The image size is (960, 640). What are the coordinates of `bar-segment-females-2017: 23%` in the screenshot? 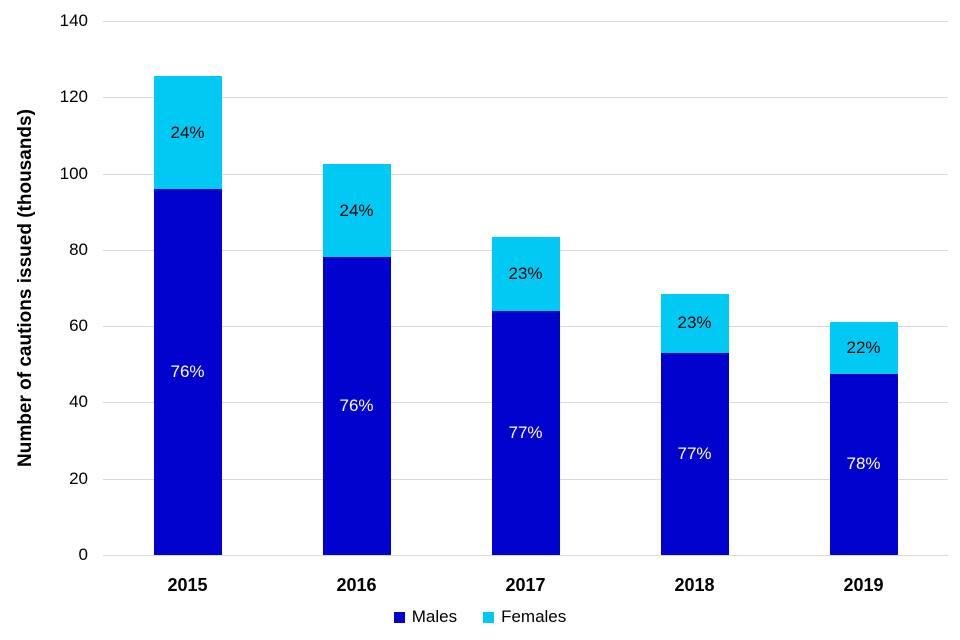 It's located at (525, 273).